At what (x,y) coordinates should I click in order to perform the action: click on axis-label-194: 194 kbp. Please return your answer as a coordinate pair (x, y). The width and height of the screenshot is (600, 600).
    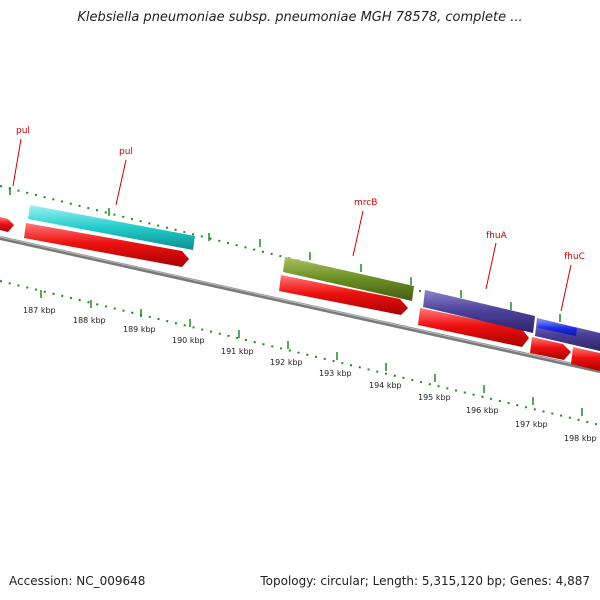
    Looking at the image, I should click on (385, 385).